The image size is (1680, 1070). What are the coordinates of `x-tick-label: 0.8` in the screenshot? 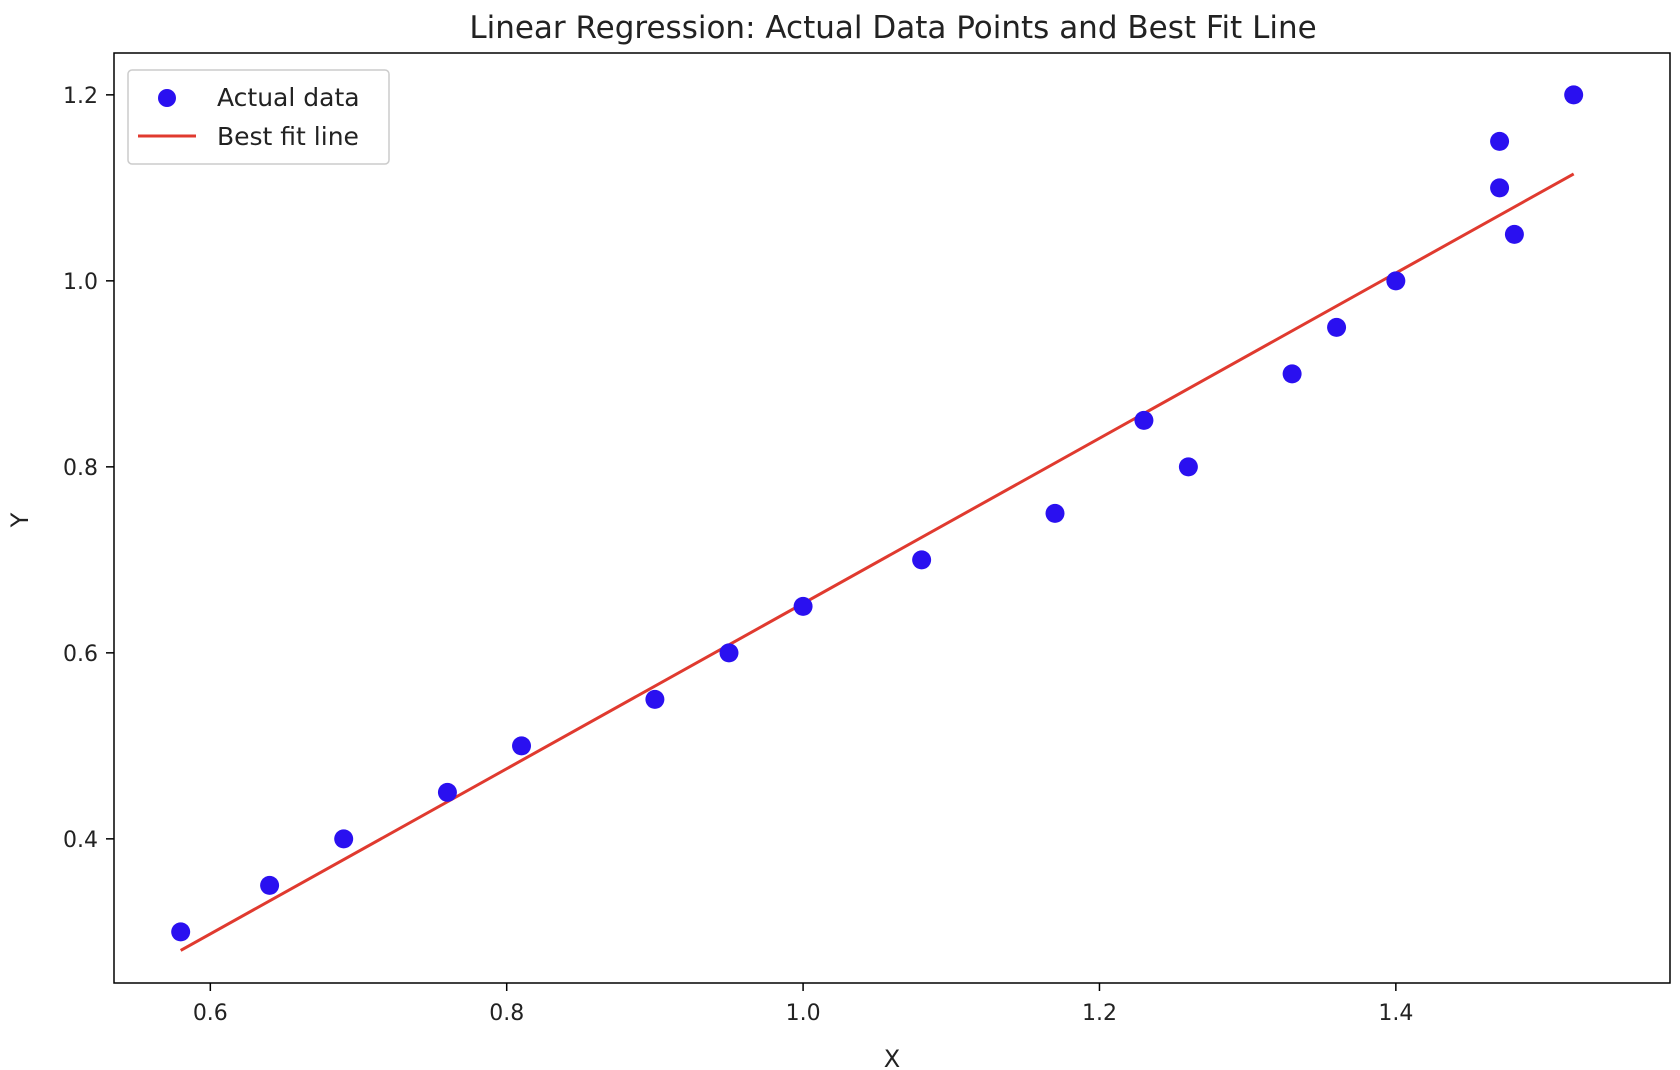 It's located at (506, 1013).